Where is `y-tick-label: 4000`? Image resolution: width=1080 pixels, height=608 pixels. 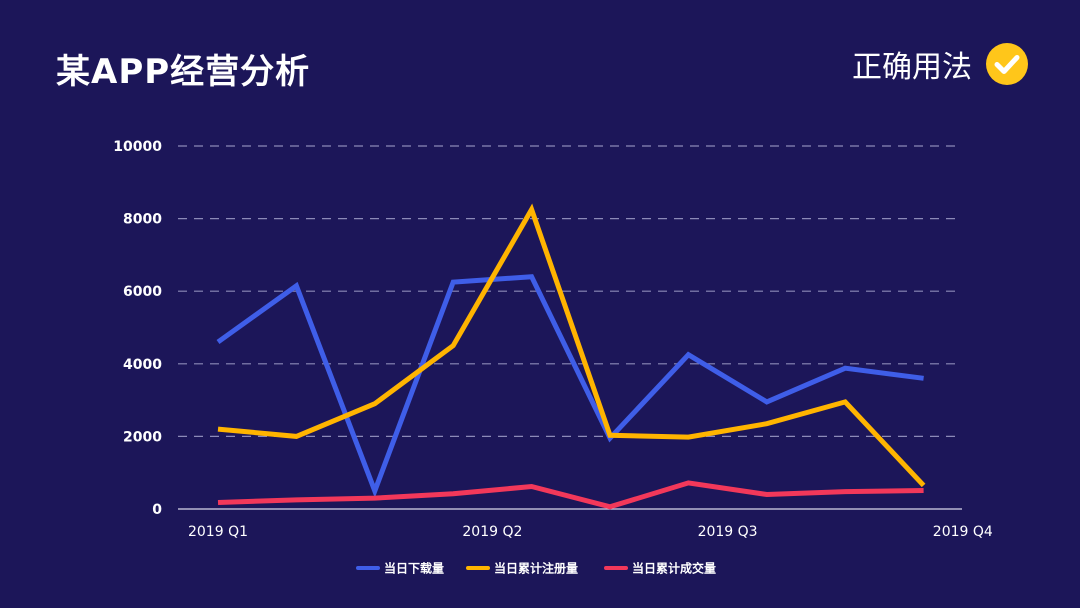
y-tick-label: 4000 is located at coordinates (142, 365).